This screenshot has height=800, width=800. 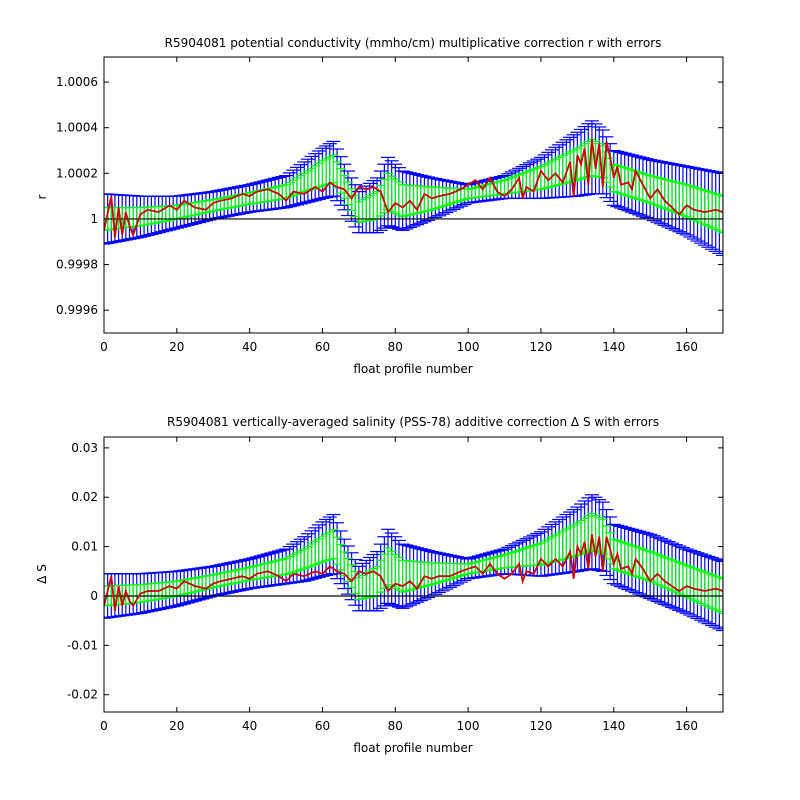 What do you see at coordinates (412, 369) in the screenshot?
I see `panel-r-x-axis-label: float profile number` at bounding box center [412, 369].